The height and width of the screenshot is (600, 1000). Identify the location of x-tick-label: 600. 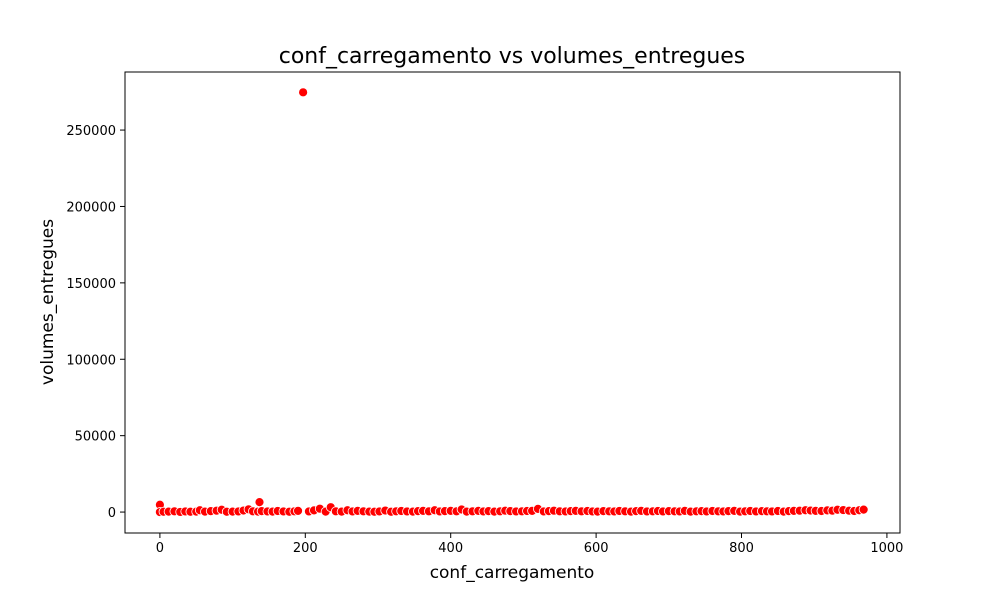
(596, 548).